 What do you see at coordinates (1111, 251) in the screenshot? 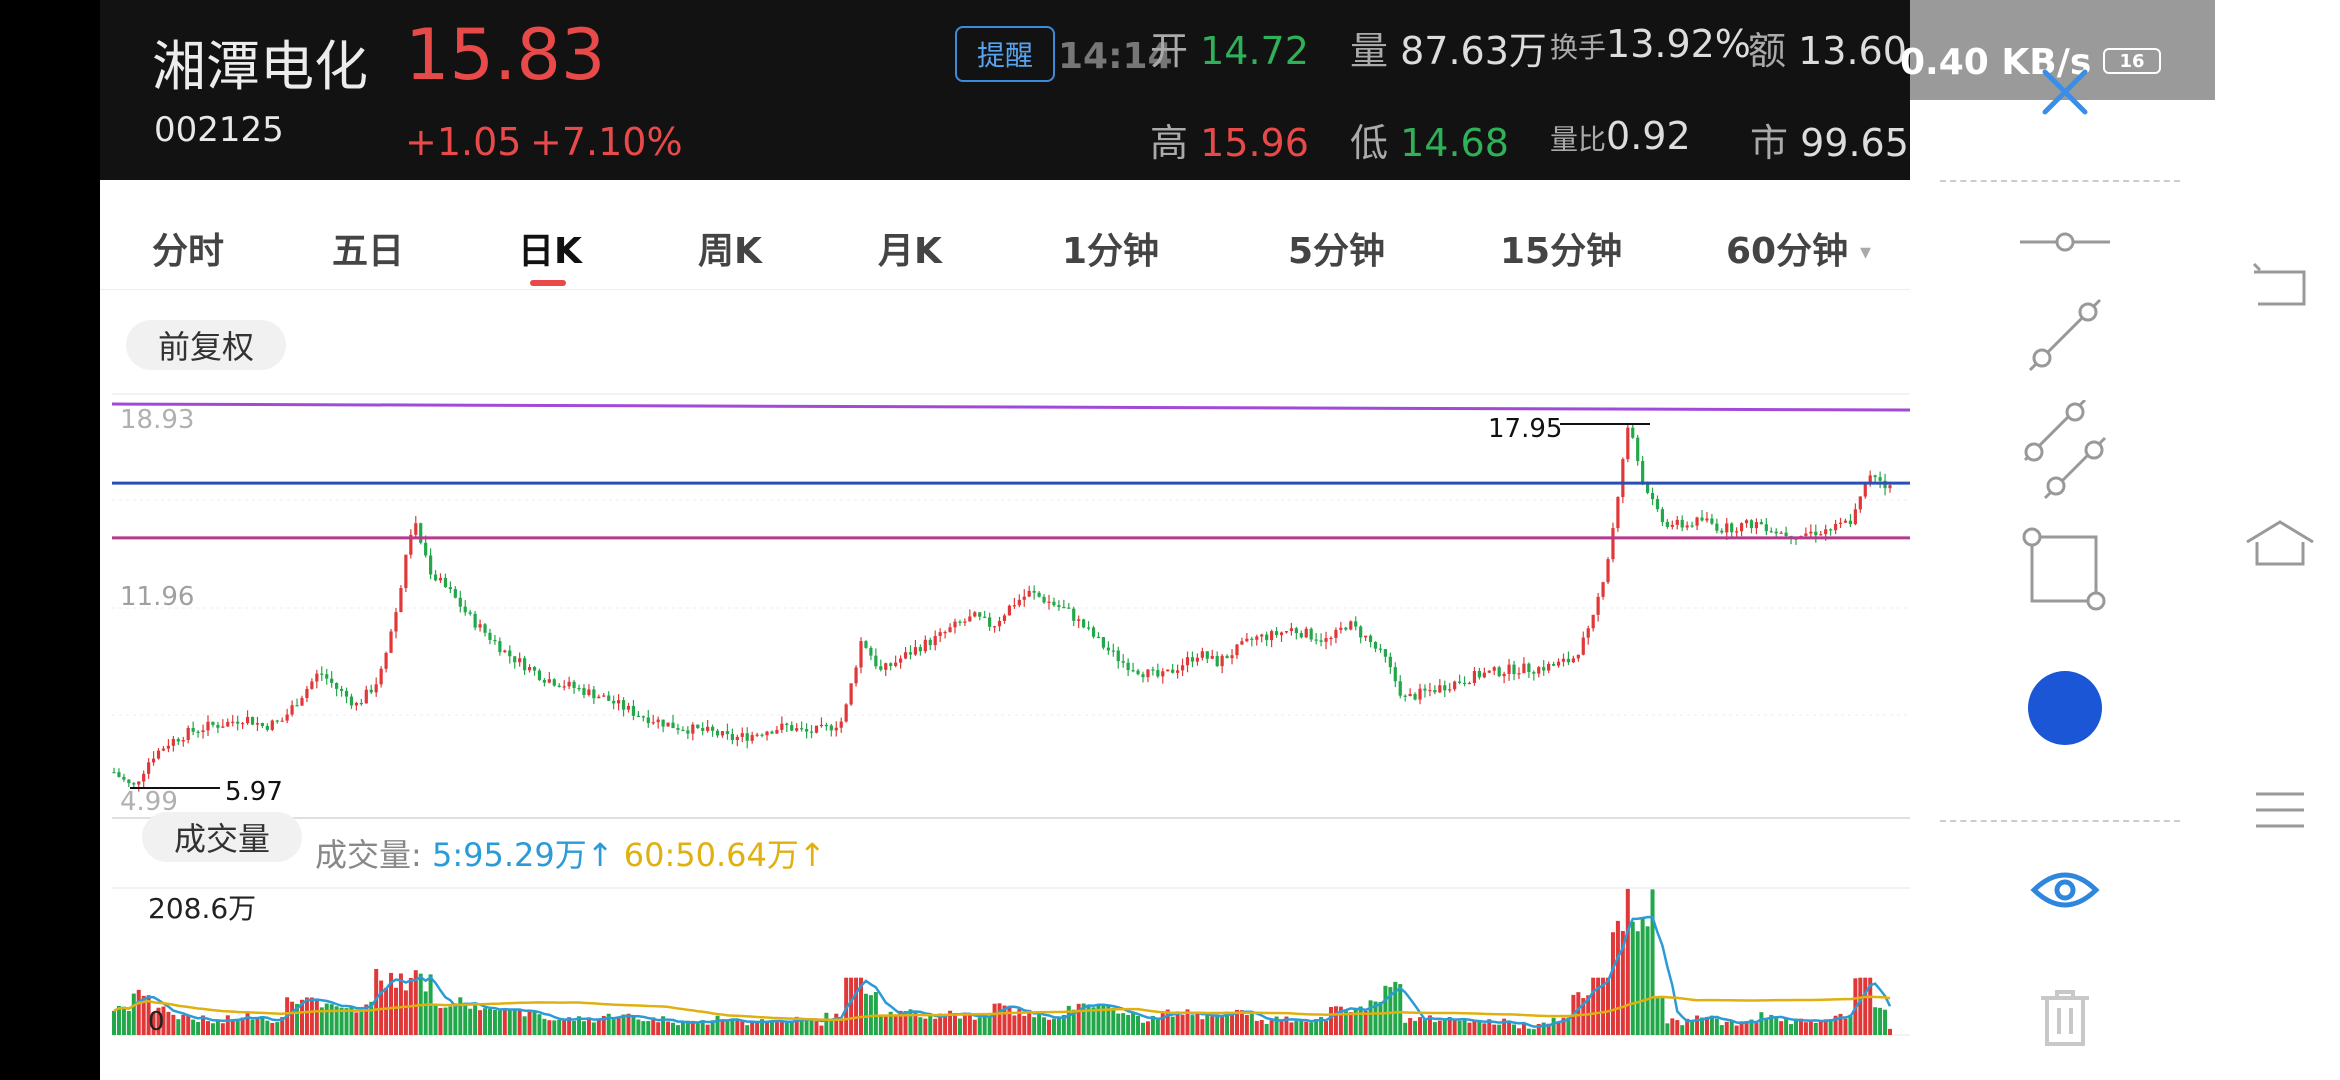
I see `tab-1min: 1分钟` at bounding box center [1111, 251].